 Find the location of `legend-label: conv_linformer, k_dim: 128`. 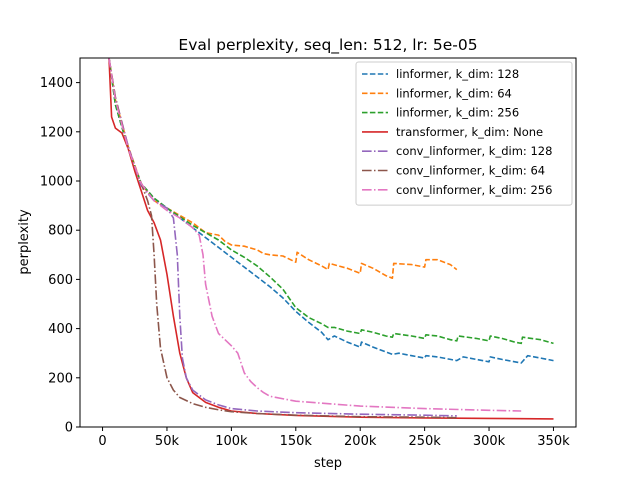

legend-label: conv_linformer, k_dim: 128 is located at coordinates (474, 151).